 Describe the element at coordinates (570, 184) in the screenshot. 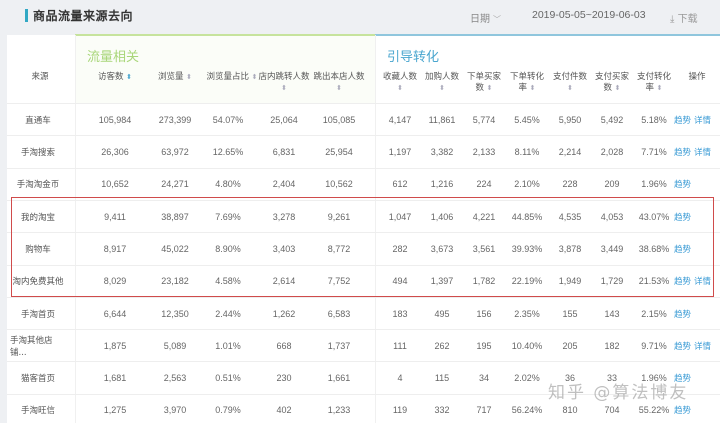

I see `cell-pay-items: 228` at that location.